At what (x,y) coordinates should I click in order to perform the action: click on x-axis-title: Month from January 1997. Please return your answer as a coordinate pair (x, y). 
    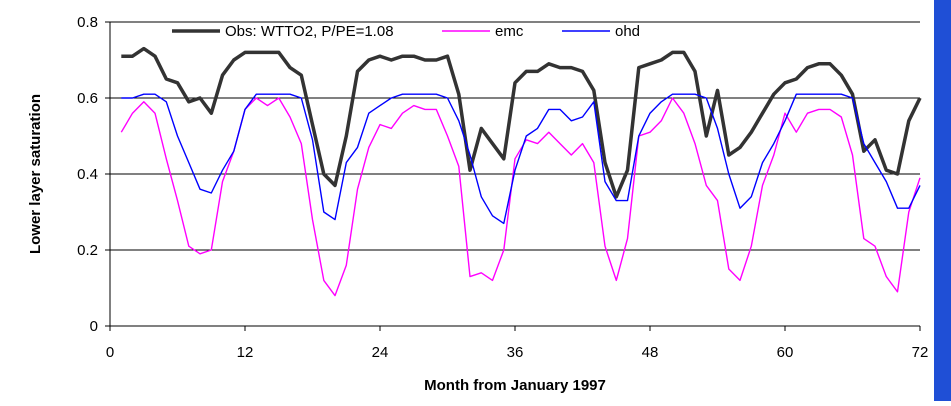
    Looking at the image, I should click on (515, 385).